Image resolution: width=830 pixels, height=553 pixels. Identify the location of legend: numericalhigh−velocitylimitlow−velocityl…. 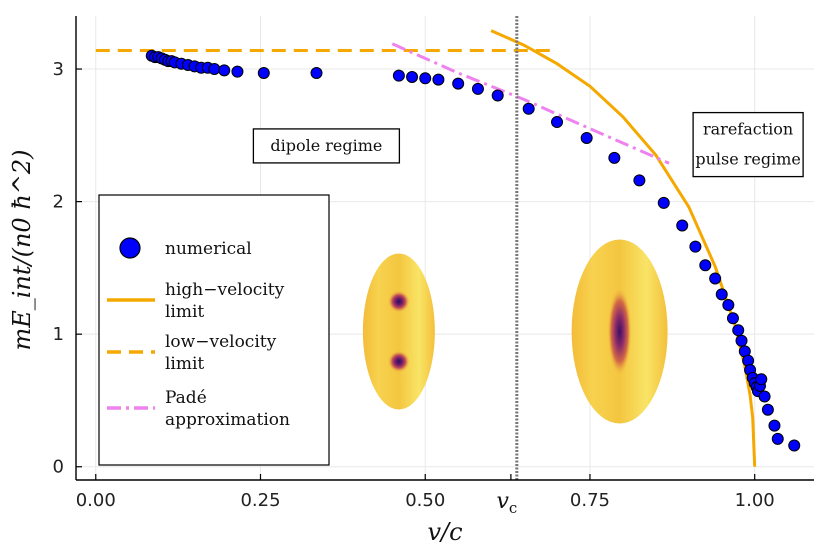
(214, 330).